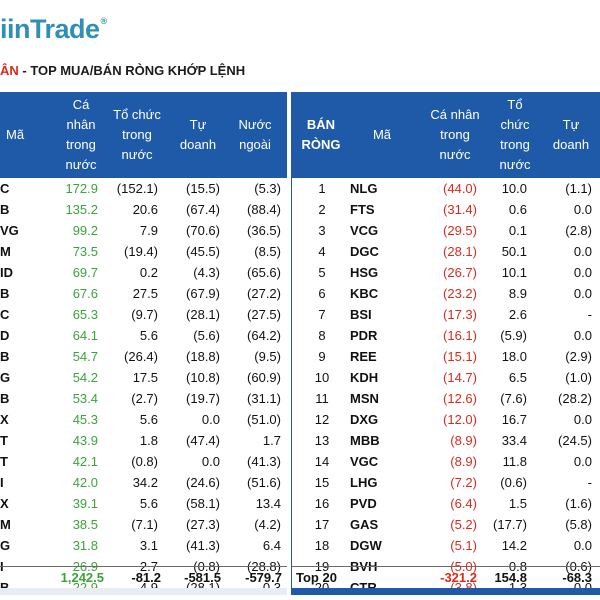 This screenshot has width=600, height=600. What do you see at coordinates (446, 545) in the screenshot?
I see `table-row: 18 DGW (5.1) 14.2 0.0` at bounding box center [446, 545].